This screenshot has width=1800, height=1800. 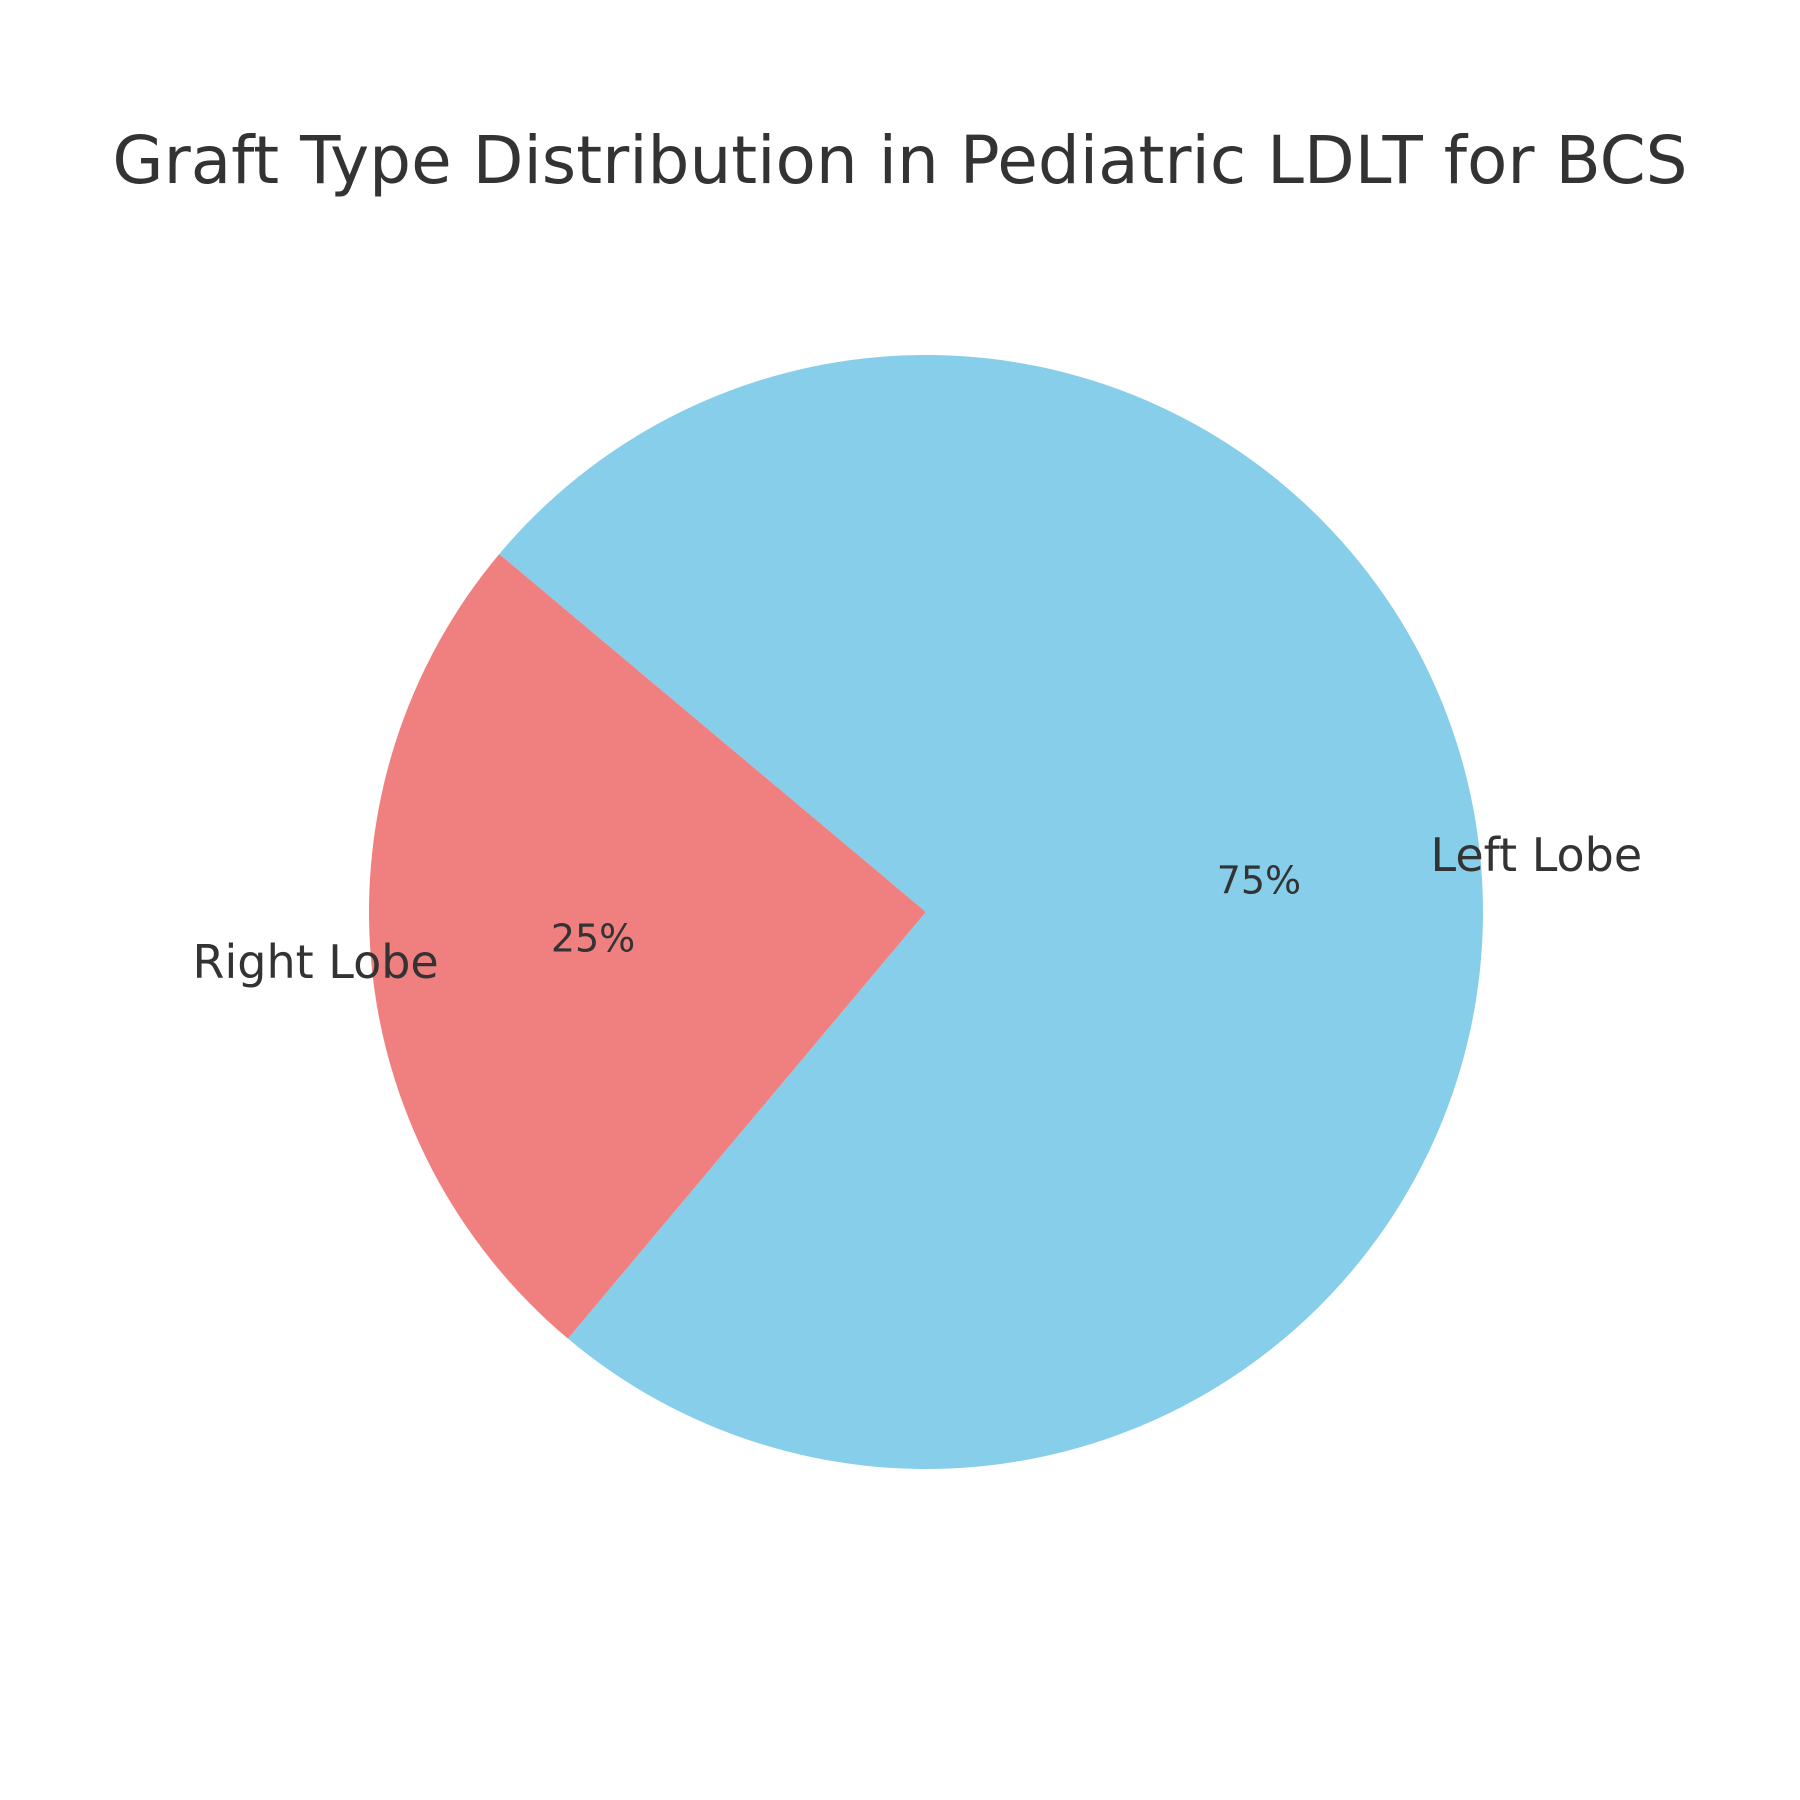 What do you see at coordinates (1537, 855) in the screenshot?
I see `slice-label-left-lobe: Left Lobe` at bounding box center [1537, 855].